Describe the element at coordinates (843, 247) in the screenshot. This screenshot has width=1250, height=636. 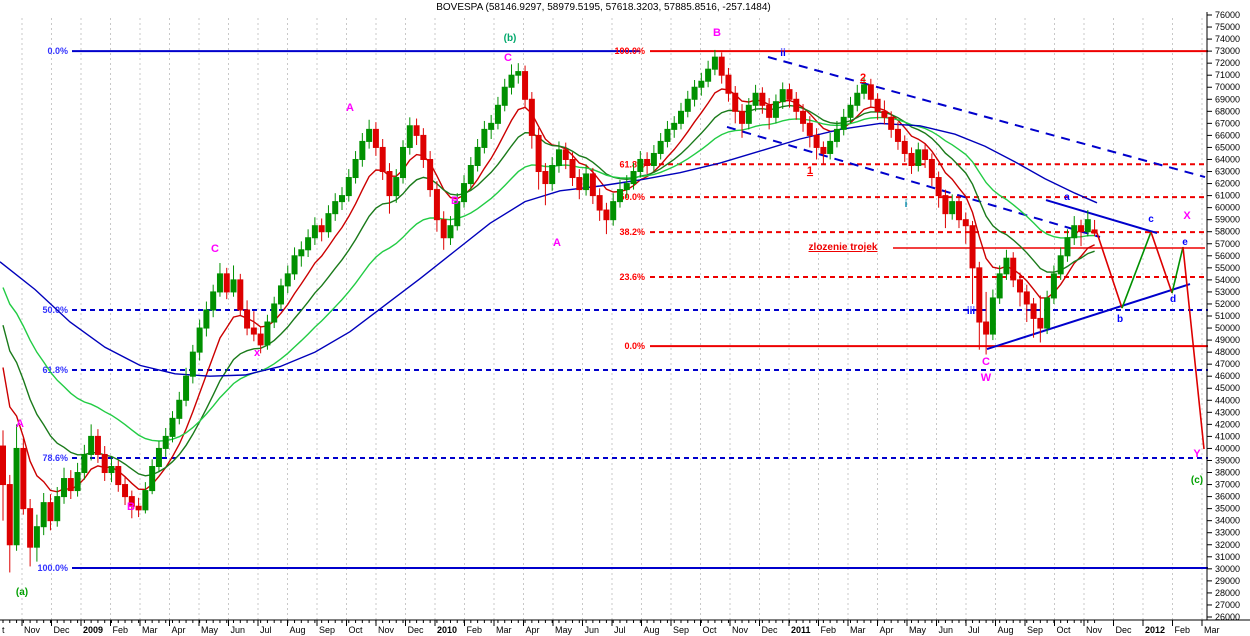
I see `svg-text: zlozenie trojek` at that location.